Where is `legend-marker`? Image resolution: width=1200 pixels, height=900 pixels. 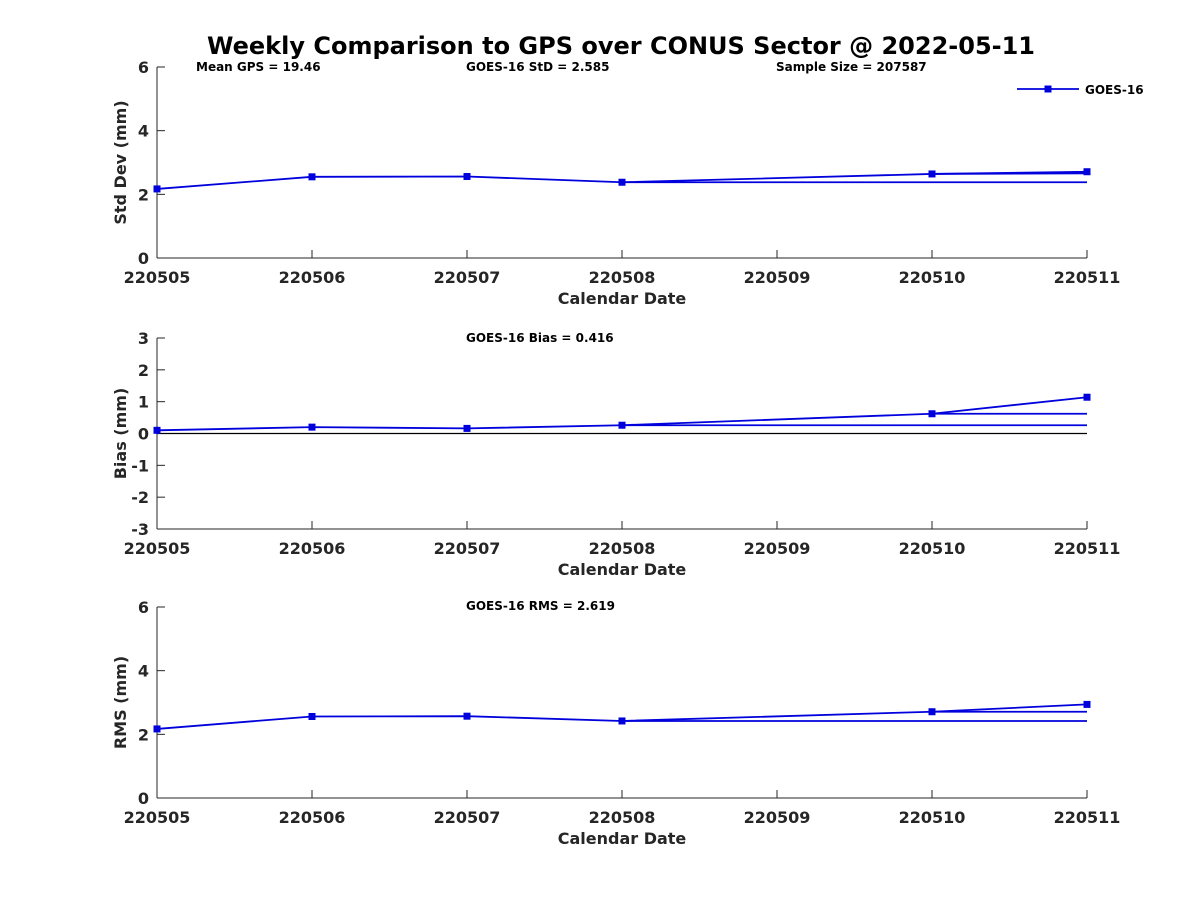 legend-marker is located at coordinates (1048, 89).